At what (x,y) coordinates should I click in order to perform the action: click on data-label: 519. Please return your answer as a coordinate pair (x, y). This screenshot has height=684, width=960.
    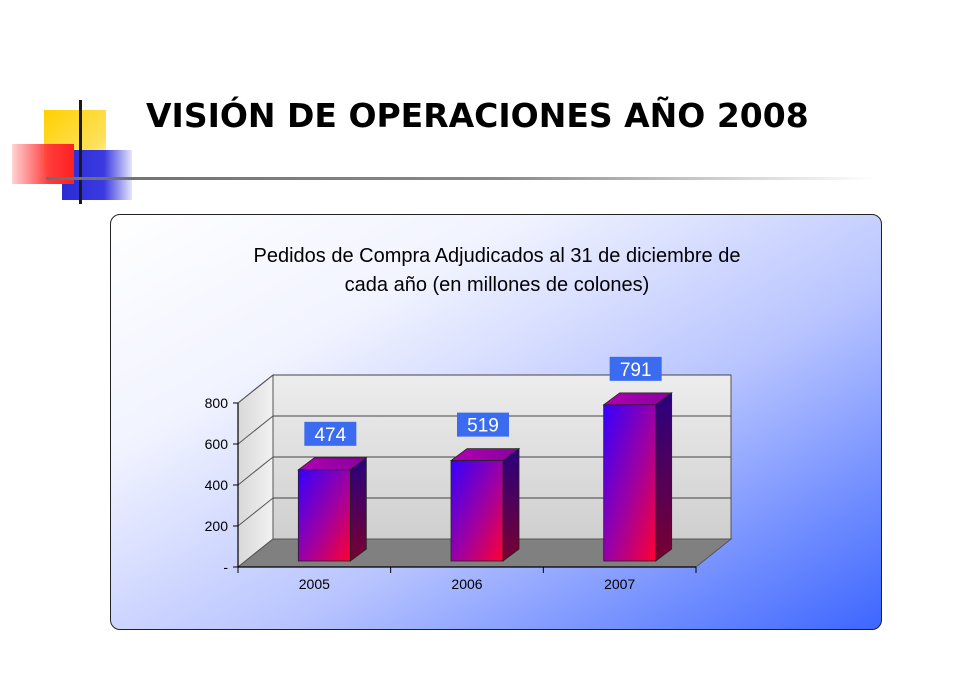
    Looking at the image, I should click on (483, 426).